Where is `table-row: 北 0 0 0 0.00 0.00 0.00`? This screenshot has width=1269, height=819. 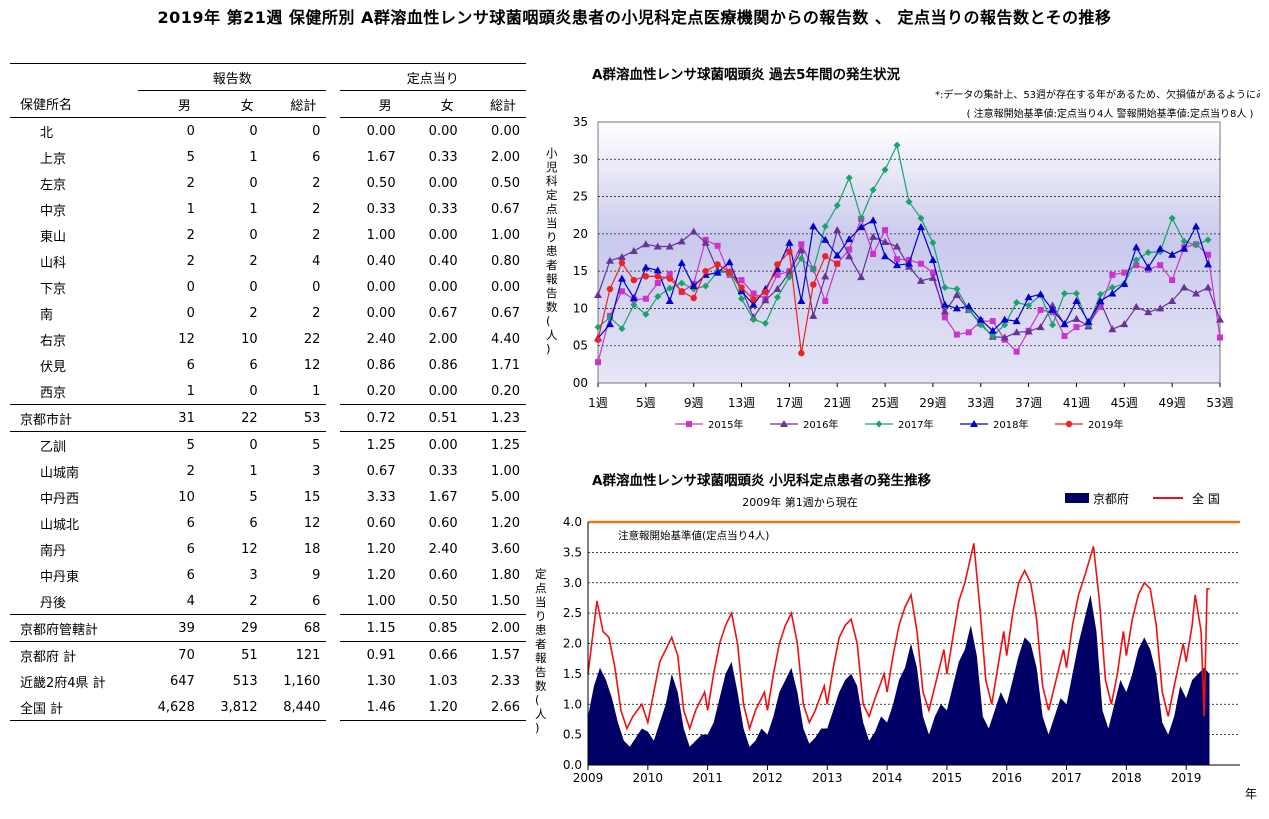
table-row: 北 0 0 0 0.00 0.00 0.00 is located at coordinates (268, 131).